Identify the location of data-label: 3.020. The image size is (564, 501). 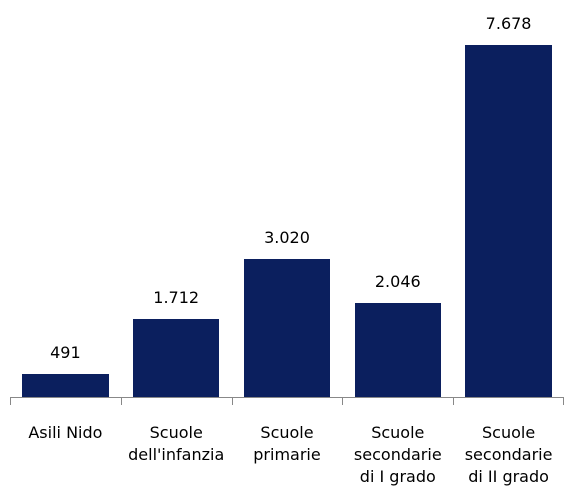
(287, 237).